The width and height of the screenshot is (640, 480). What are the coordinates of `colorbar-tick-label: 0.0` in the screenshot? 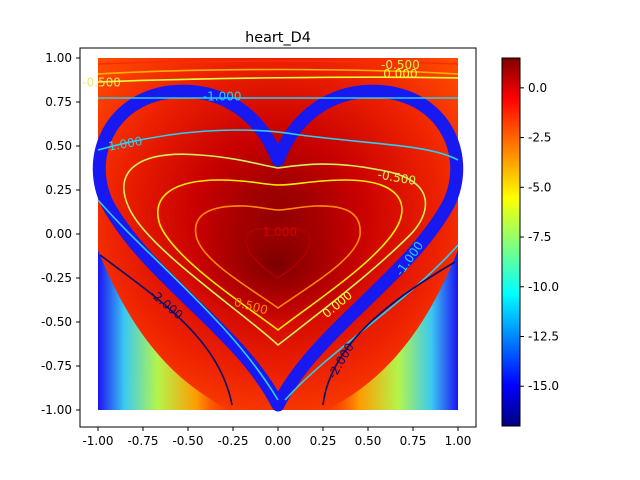 It's located at (537, 88).